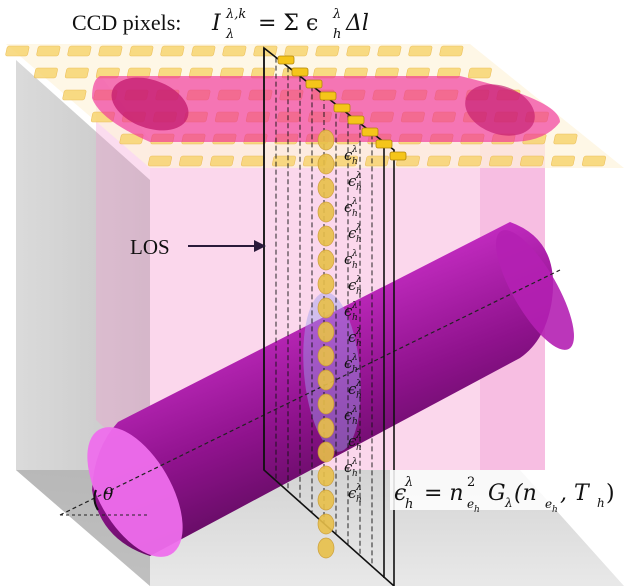 The image size is (624, 586). I want to click on ccd-equation: CCD pixels: I λ,k λ = Σ ϵ λ h Δl, so click(220, 24).